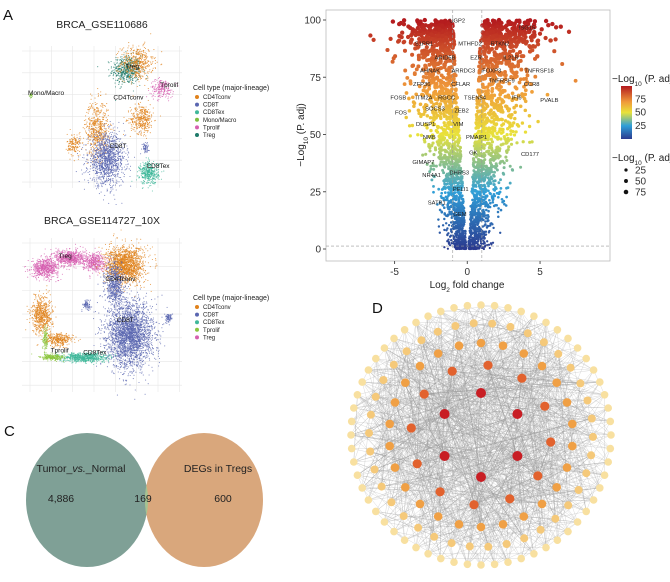  Describe the element at coordinates (46, 93) in the screenshot. I see `cluster-label: Mono/Macro` at that location.